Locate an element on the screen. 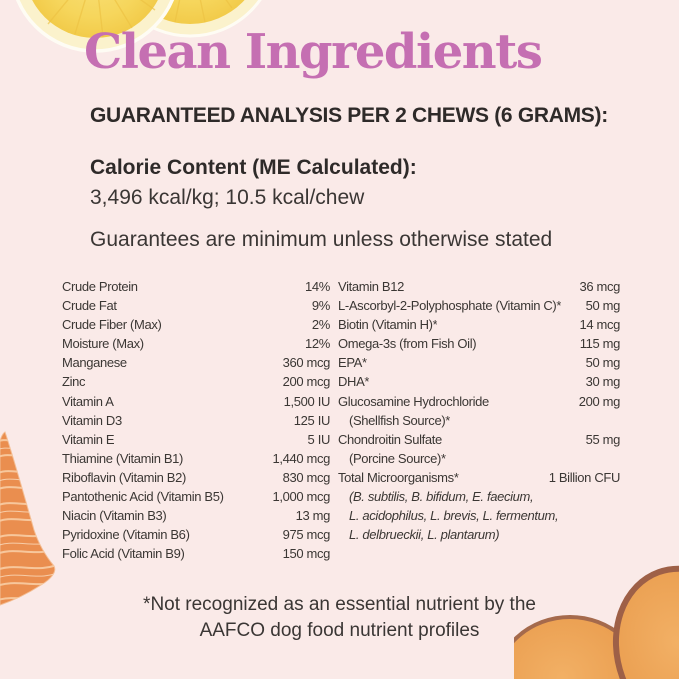 The width and height of the screenshot is (679, 679). nutrient-row: Vitamin E 5 IU is located at coordinates (196, 439).